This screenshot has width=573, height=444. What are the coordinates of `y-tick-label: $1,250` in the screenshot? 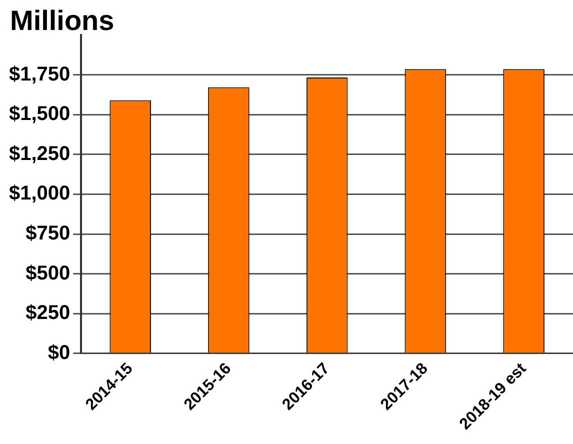 It's located at (39, 153).